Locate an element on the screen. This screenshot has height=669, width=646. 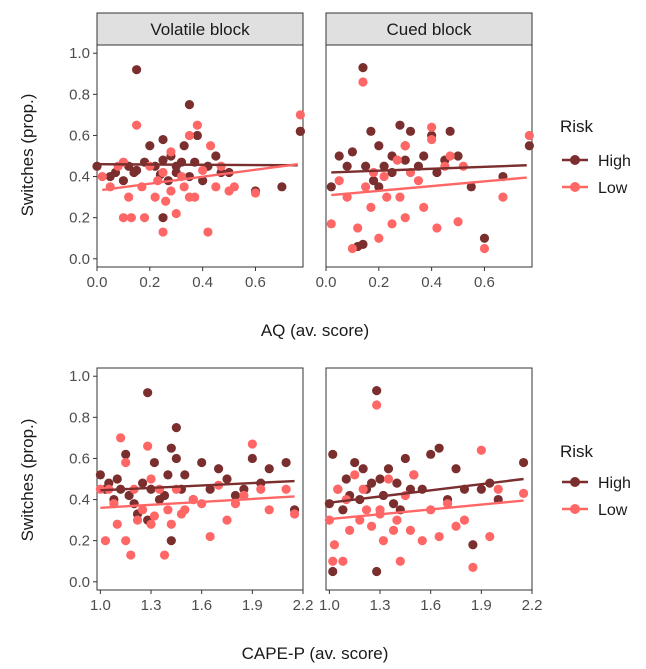
legend-title-top: Risk is located at coordinates (577, 126).